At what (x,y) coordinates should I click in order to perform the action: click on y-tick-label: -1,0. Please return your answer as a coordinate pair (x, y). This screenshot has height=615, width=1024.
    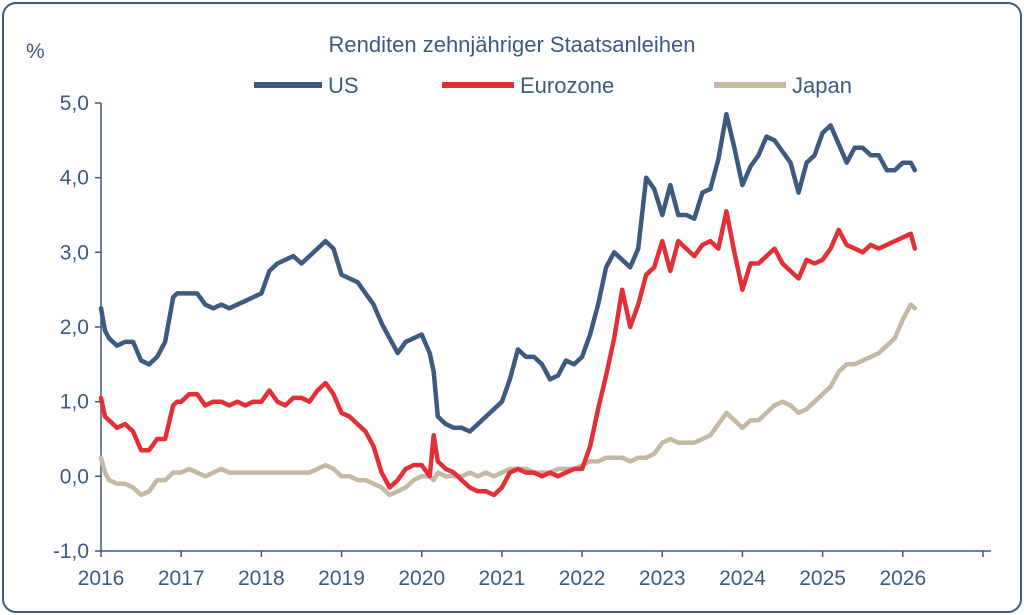
    Looking at the image, I should click on (71, 551).